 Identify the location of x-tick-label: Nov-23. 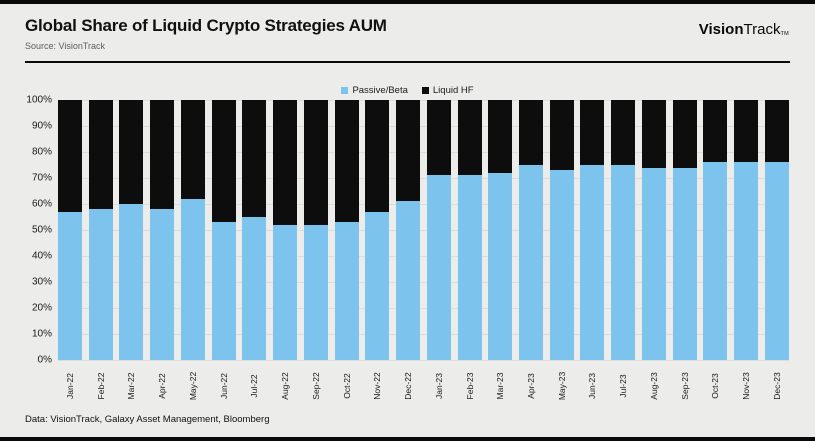
(746, 386).